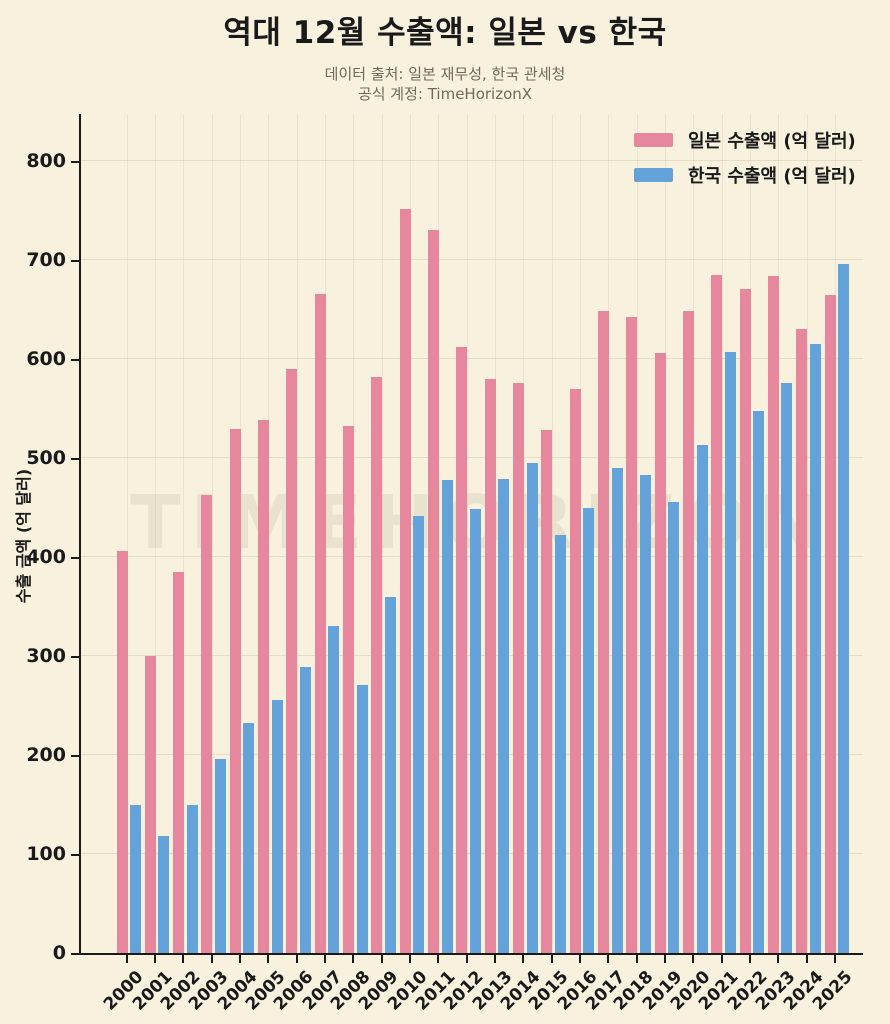  What do you see at coordinates (240, 959) in the screenshot?
I see `x-tick-mark-2004` at bounding box center [240, 959].